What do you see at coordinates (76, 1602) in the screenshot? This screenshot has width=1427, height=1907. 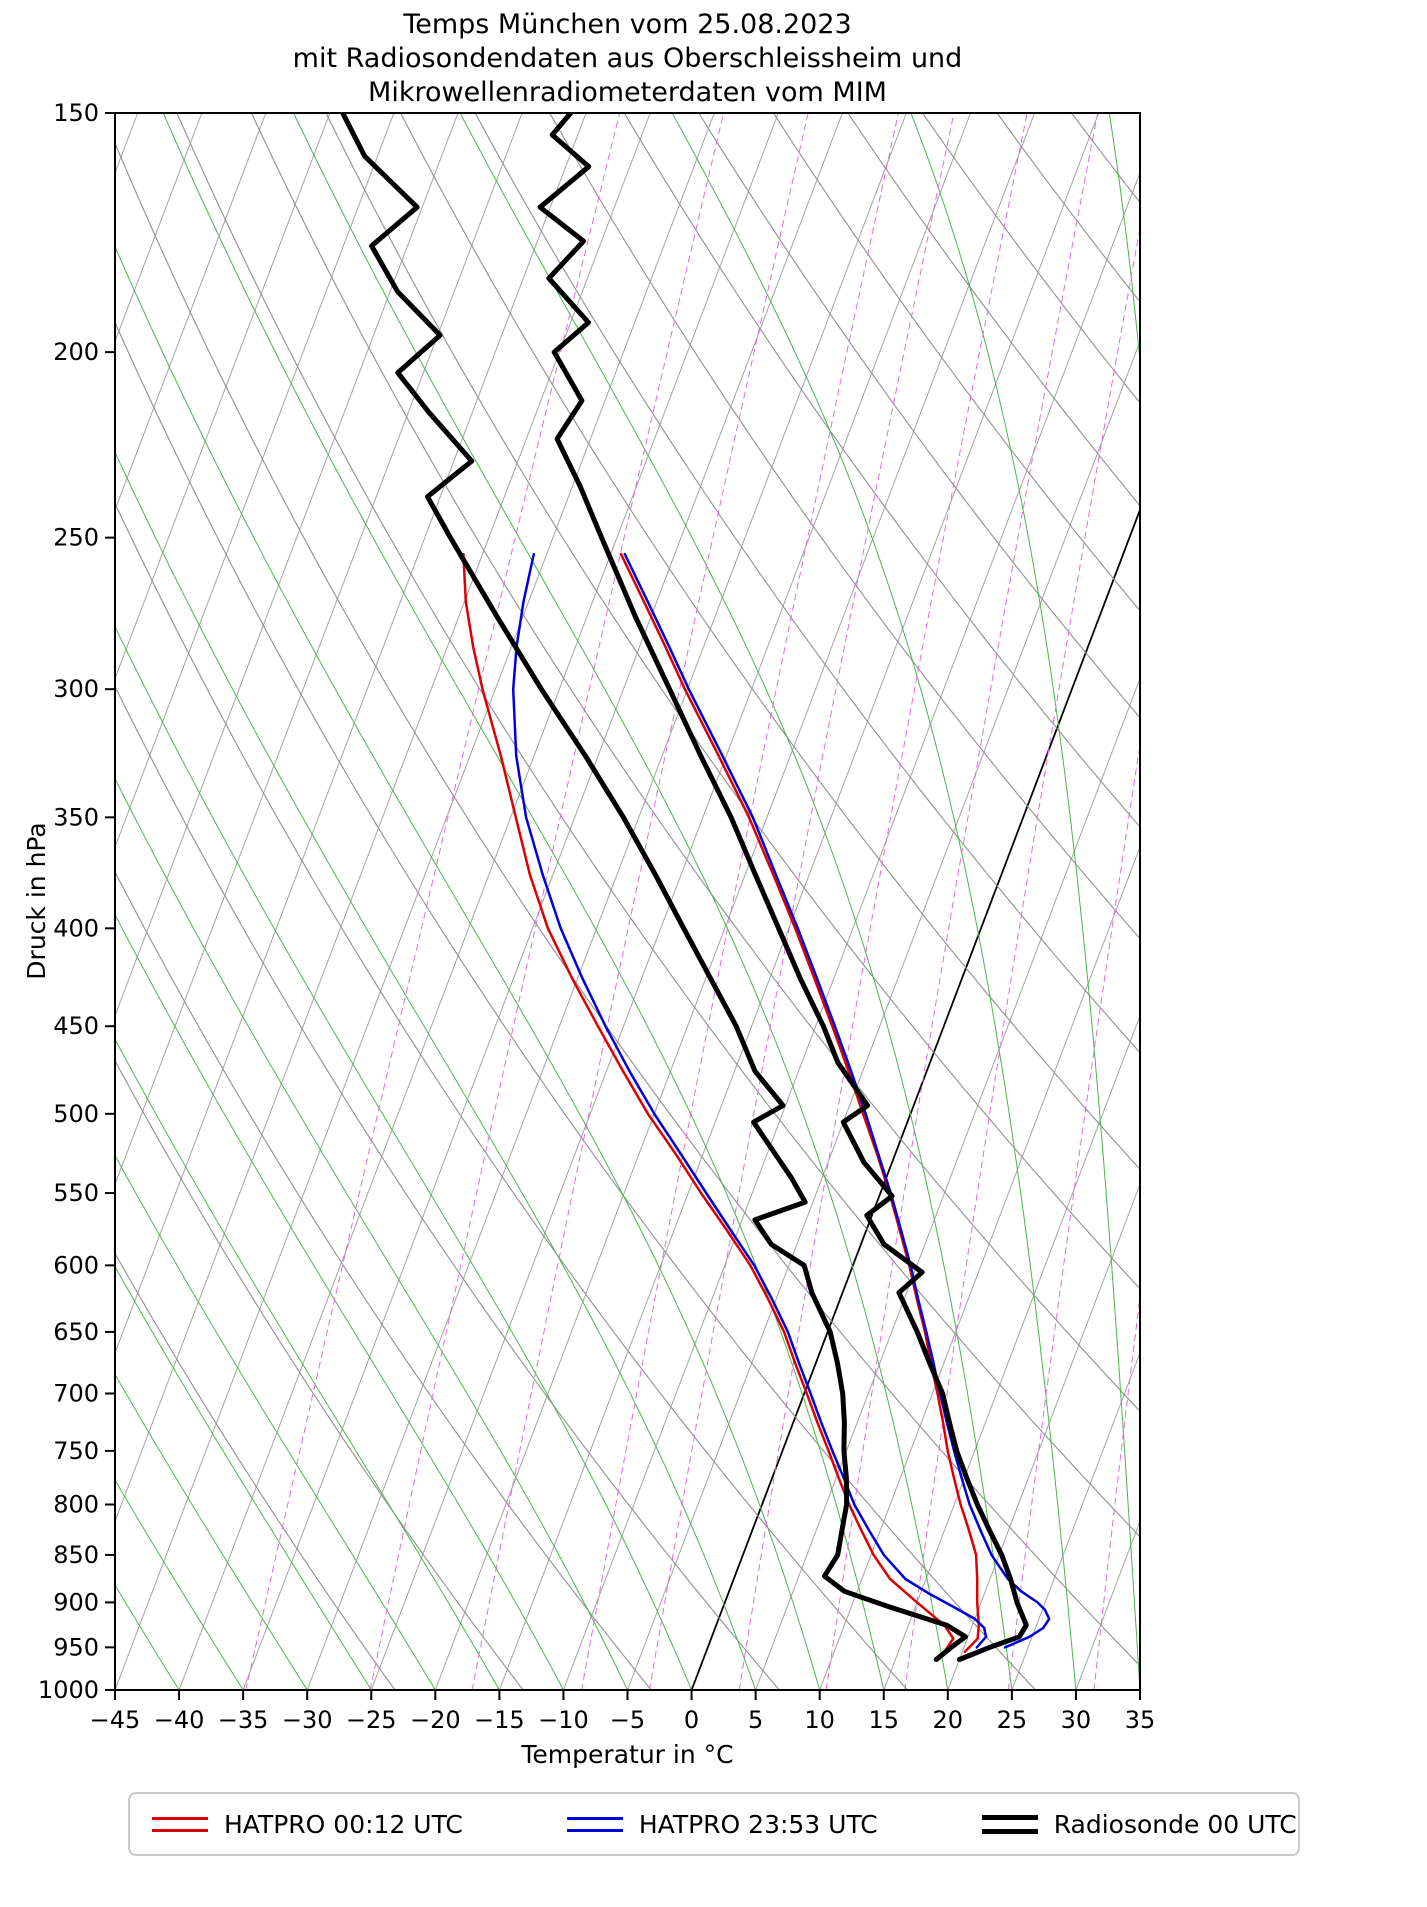 I see `svg-text: 900` at bounding box center [76, 1602].